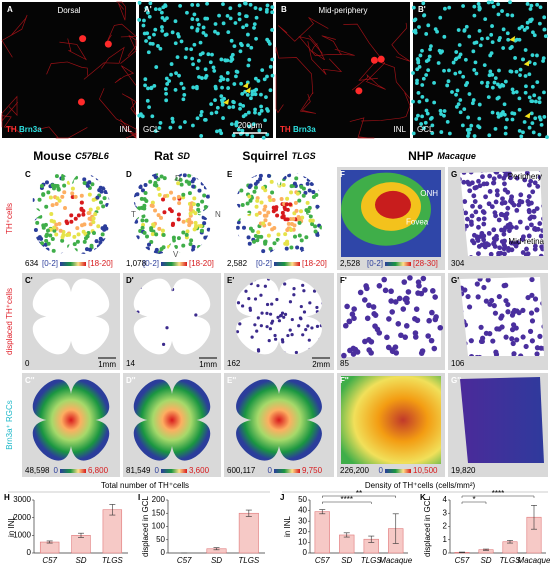  I want to click on panel-letter: C'', so click(30, 380).